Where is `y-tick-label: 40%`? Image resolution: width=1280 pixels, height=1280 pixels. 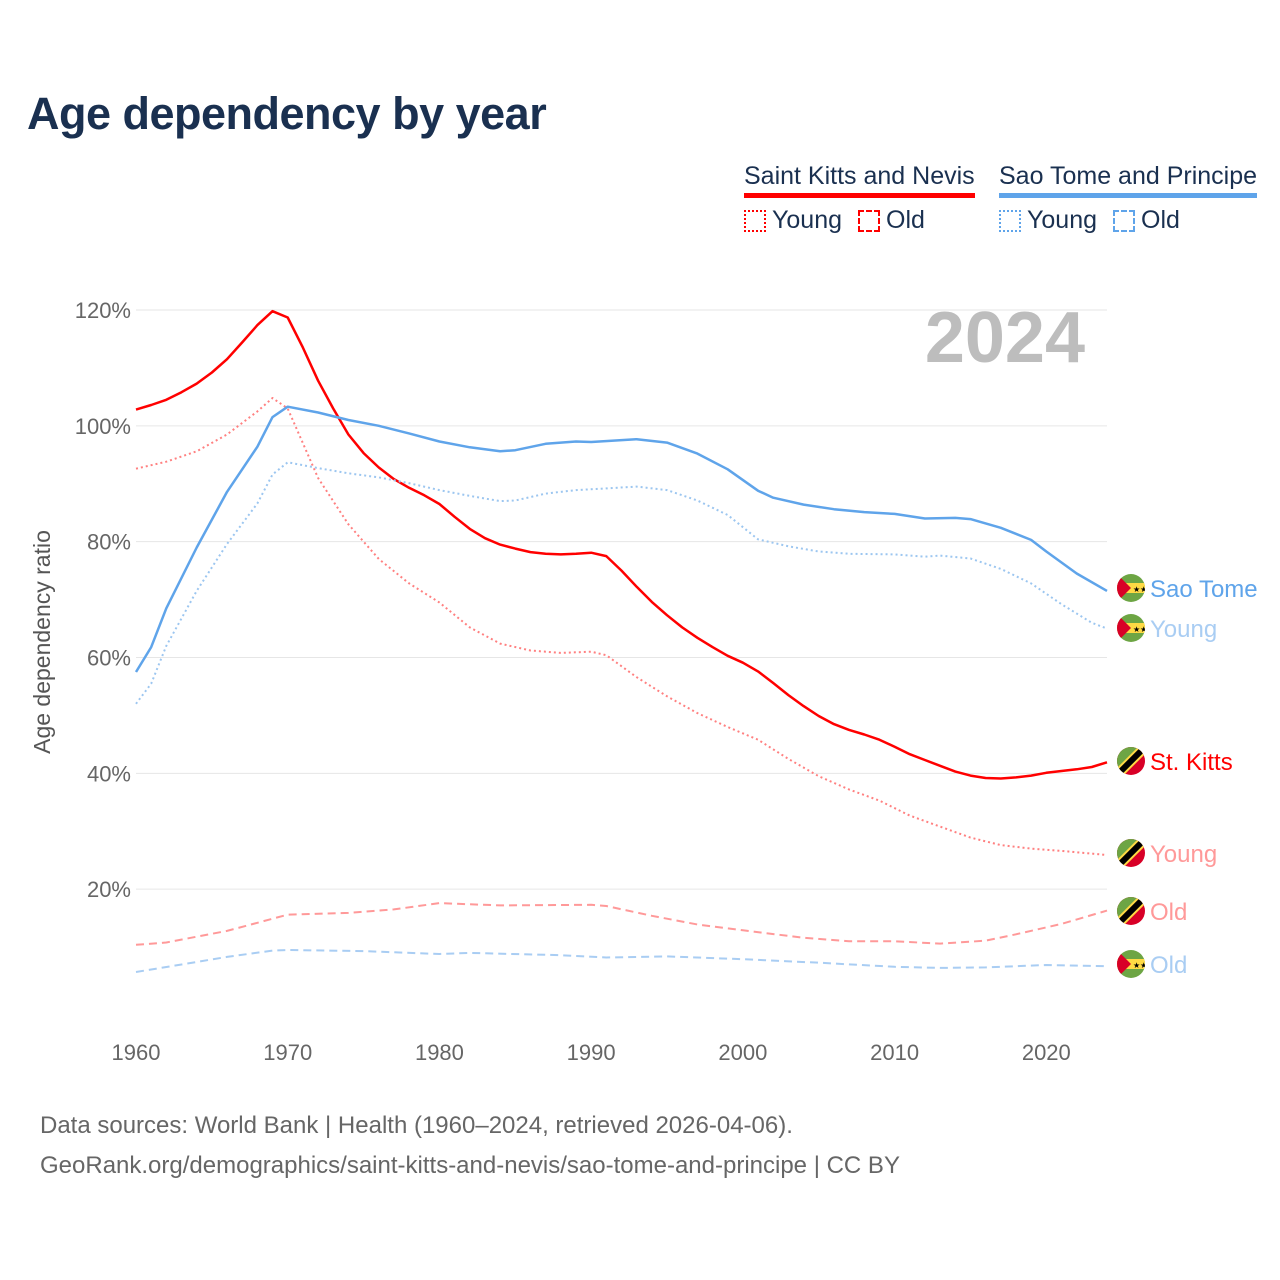 y-tick-label: 40% is located at coordinates (109, 773).